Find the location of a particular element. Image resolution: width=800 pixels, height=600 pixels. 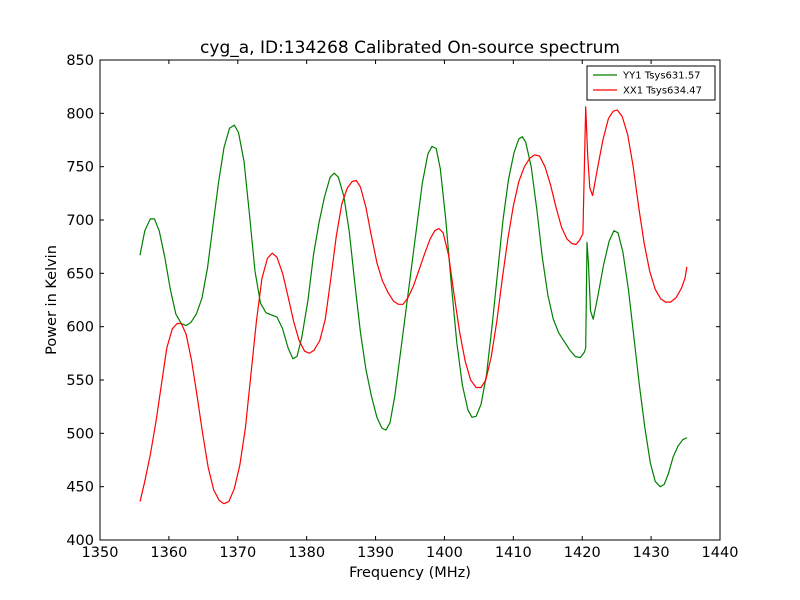

y-tick-label: 750 is located at coordinates (80, 168).